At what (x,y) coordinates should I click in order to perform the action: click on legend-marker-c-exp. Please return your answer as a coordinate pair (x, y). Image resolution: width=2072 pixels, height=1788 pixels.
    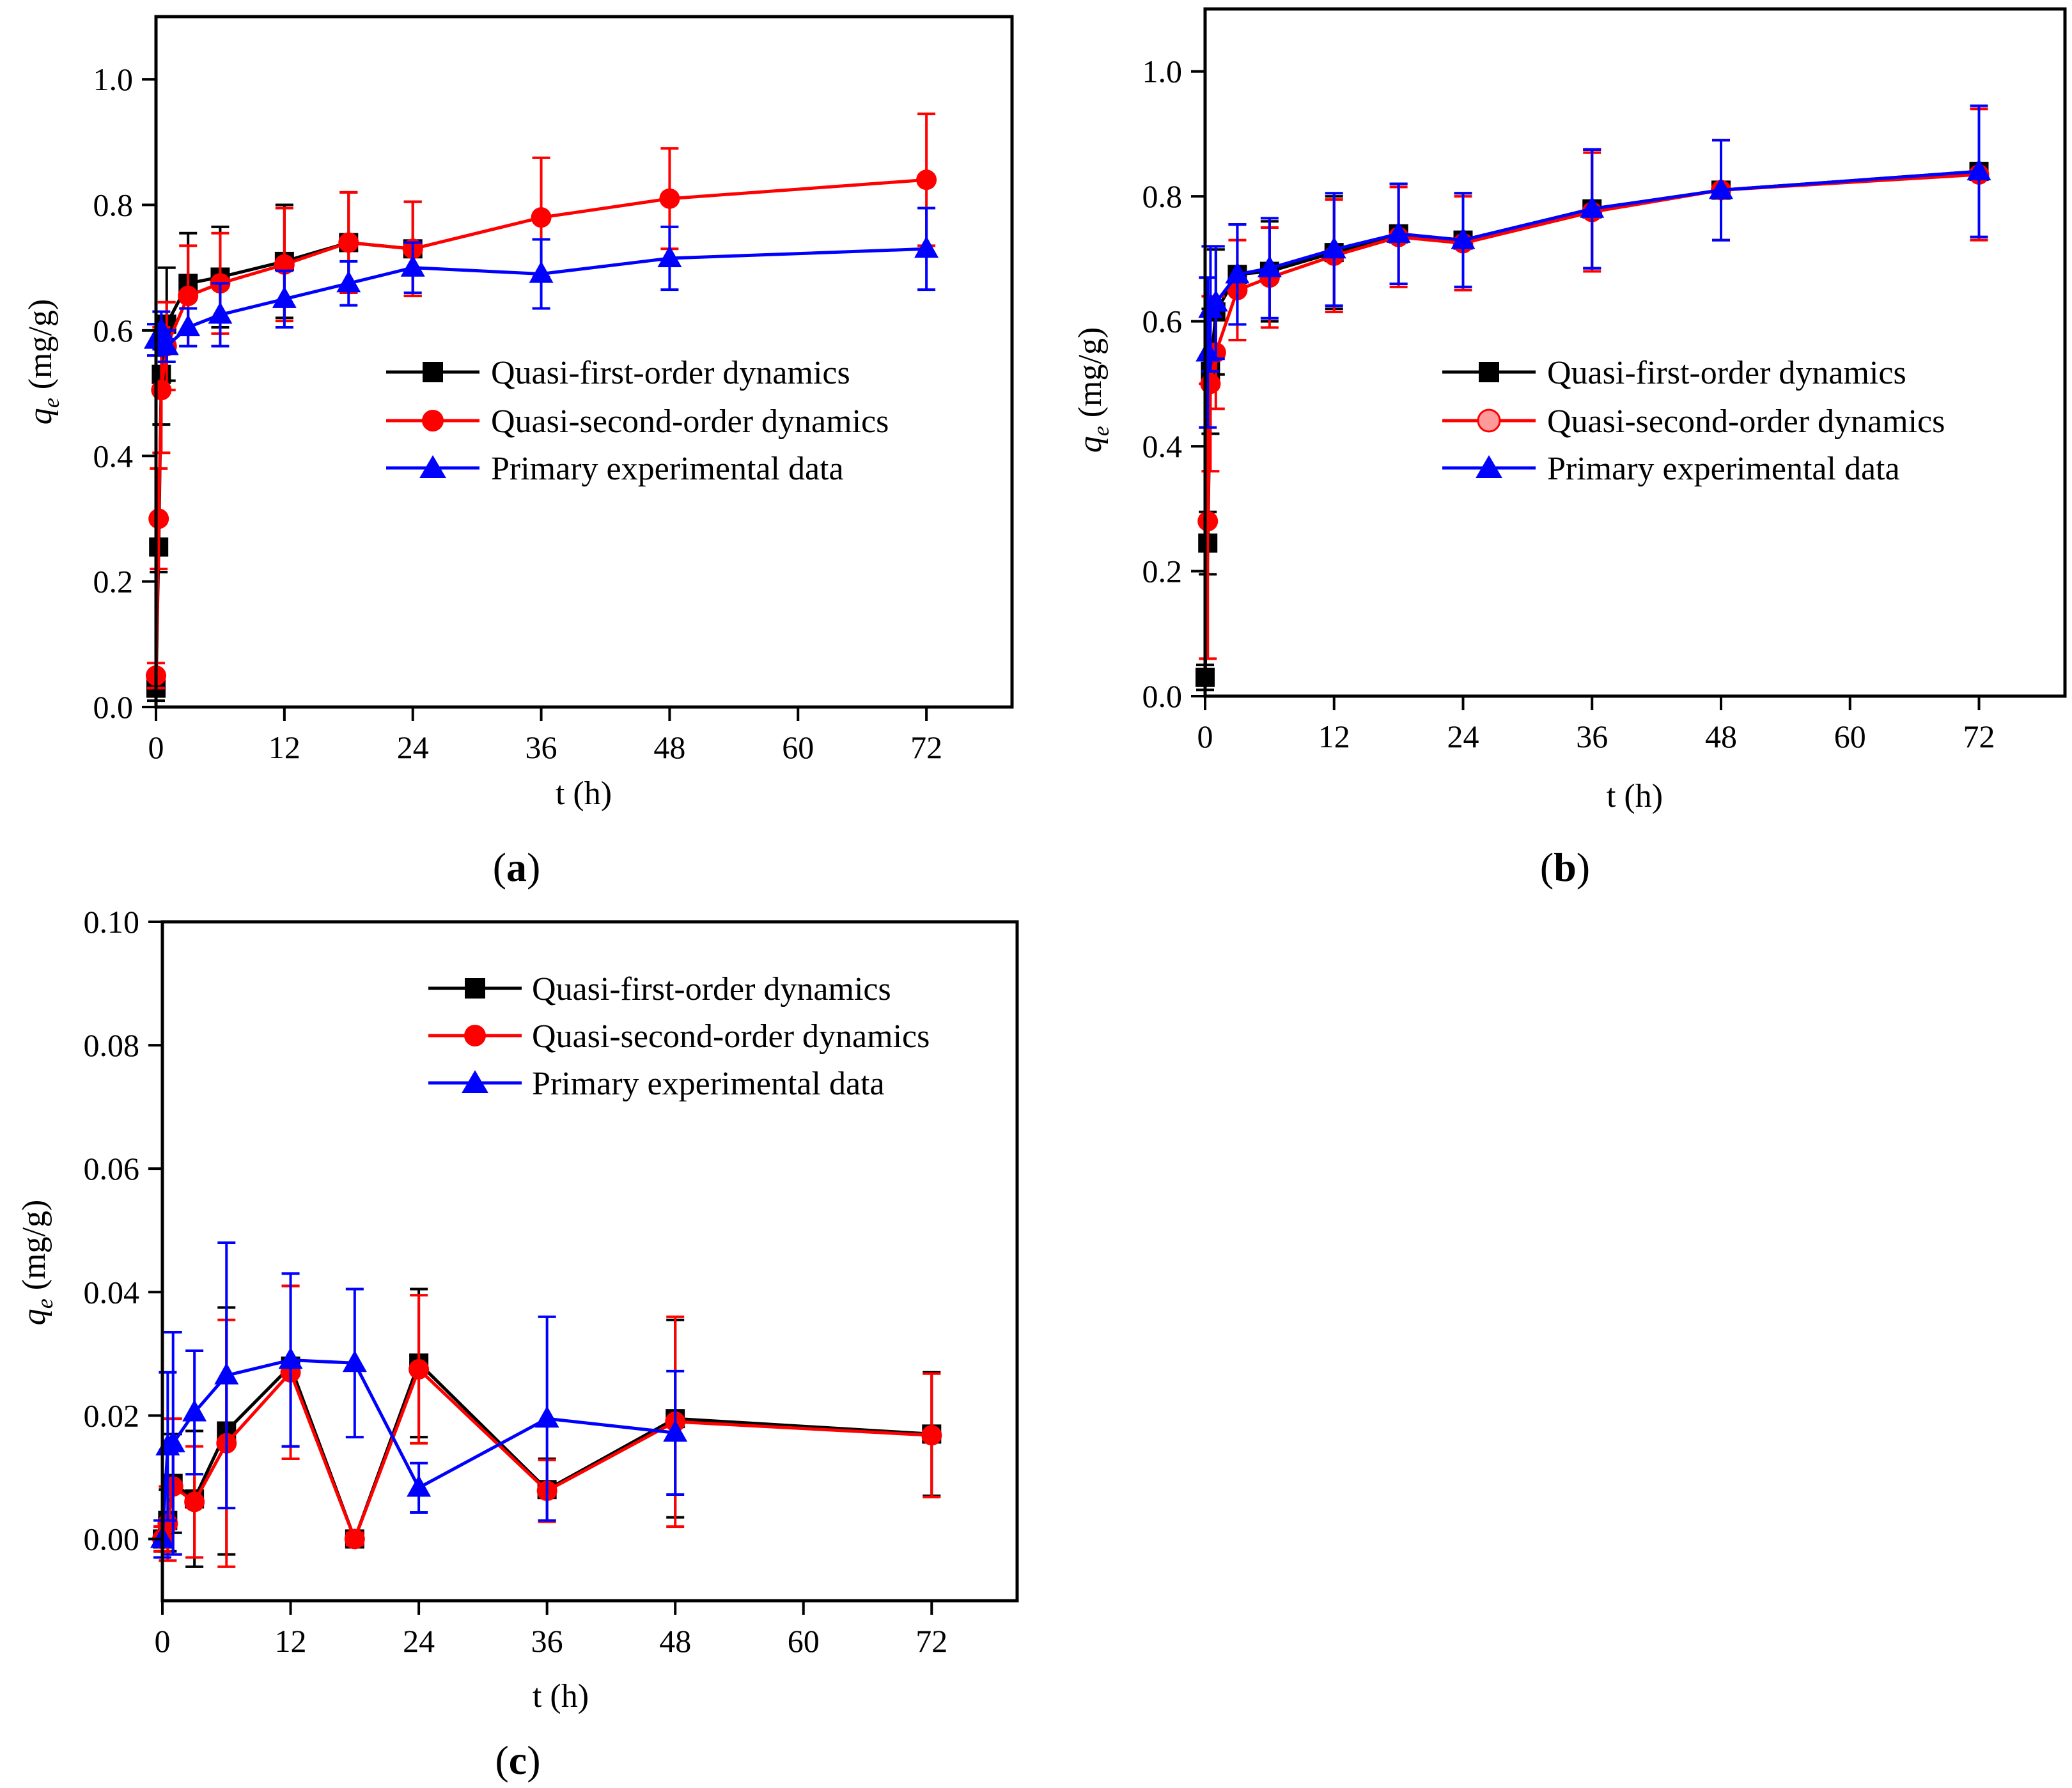
    Looking at the image, I should click on (475, 1082).